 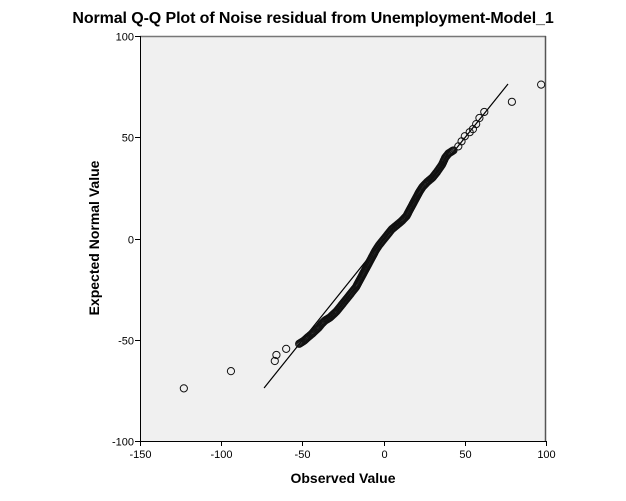 I want to click on y-tick-label: 100, so click(x=125, y=38).